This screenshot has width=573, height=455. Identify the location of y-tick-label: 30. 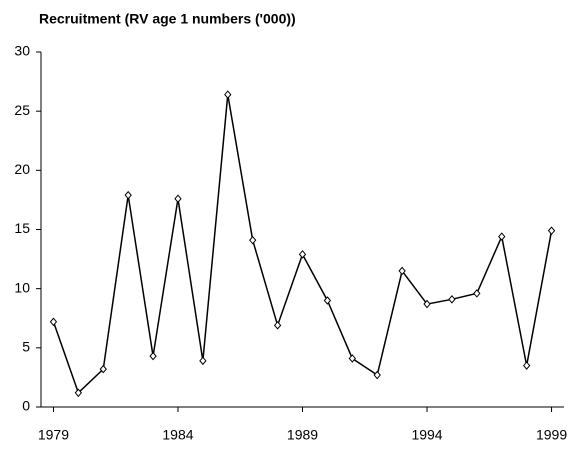
(22, 51).